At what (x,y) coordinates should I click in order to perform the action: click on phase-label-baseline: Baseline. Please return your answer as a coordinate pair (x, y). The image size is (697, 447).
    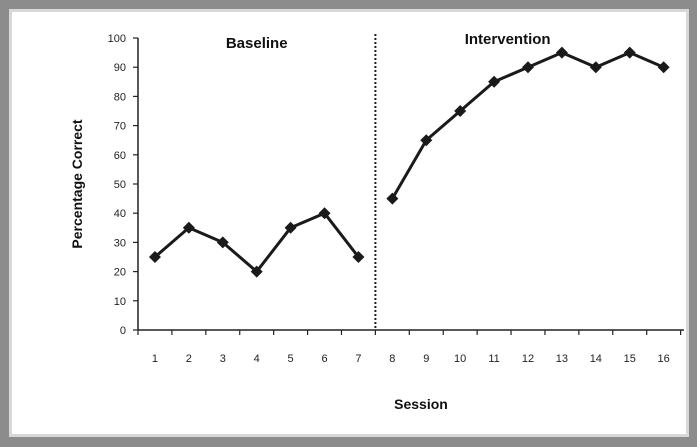
    Looking at the image, I should click on (257, 43).